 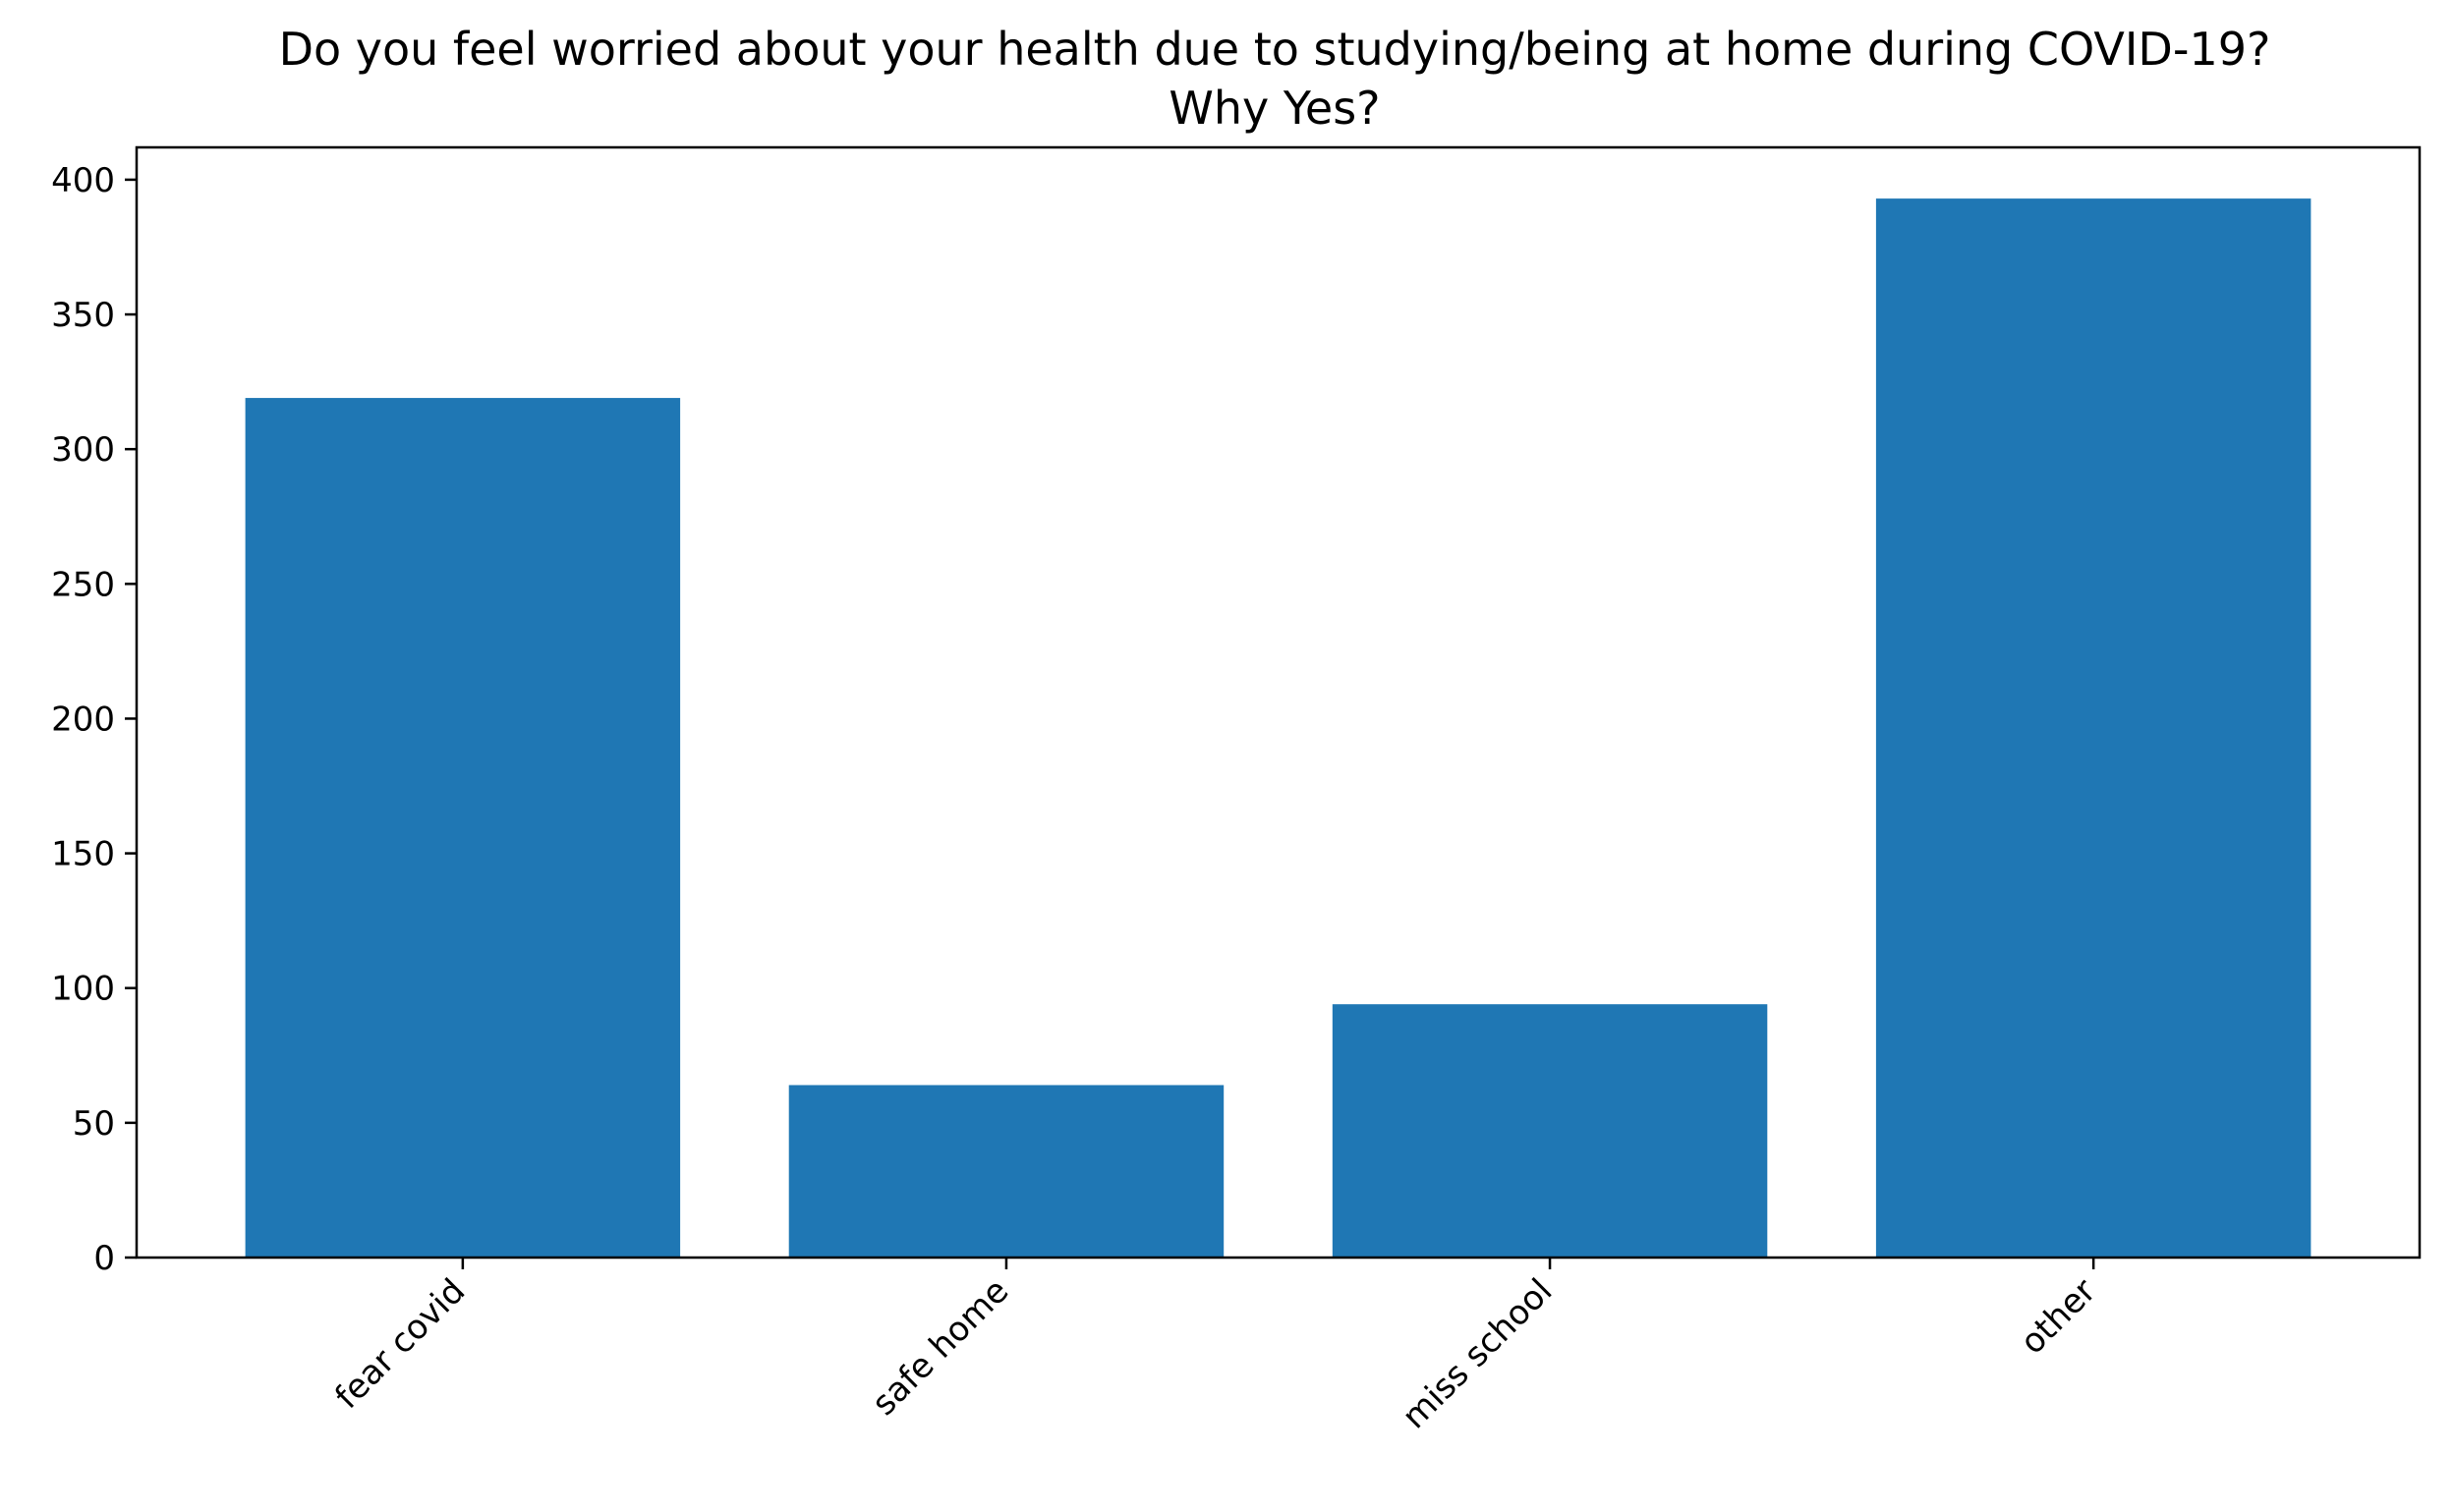 I want to click on bar-fear-covid, so click(x=463, y=828).